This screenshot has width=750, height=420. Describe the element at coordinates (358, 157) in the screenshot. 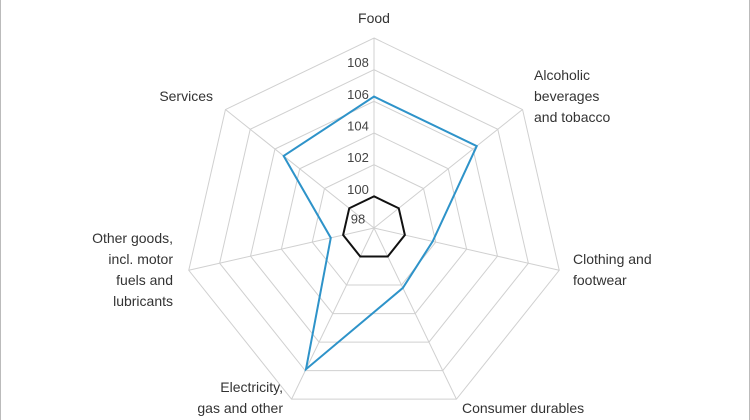

I see `tick-label: 102` at that location.